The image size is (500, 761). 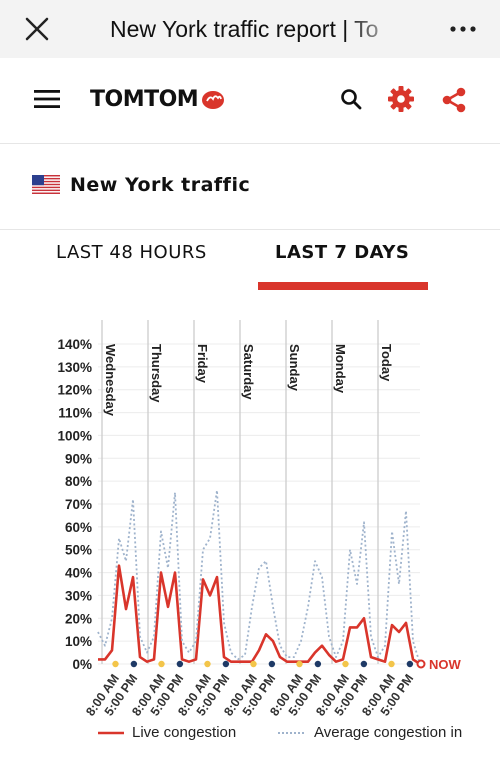 I want to click on day-label: Today, so click(x=386, y=363).